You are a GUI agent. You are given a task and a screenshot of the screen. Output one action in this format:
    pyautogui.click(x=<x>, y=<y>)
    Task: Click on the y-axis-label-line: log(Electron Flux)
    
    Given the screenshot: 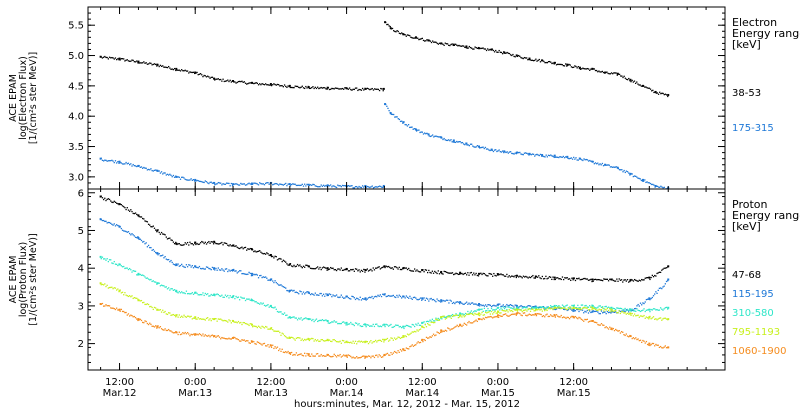 What is the action you would take?
    pyautogui.click(x=23, y=98)
    